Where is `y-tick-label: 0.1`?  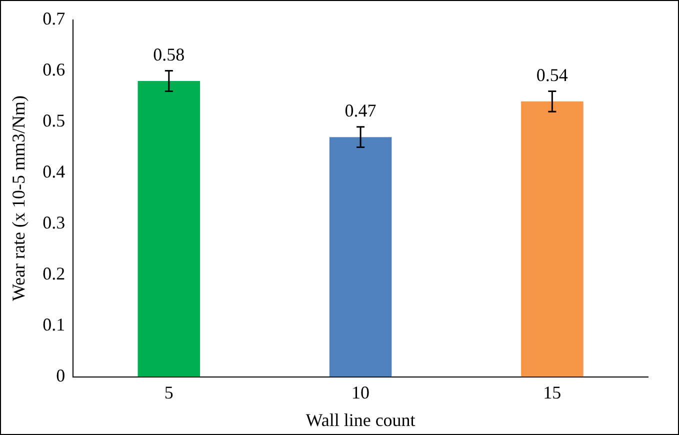
y-tick-label: 0.1 is located at coordinates (54, 324).